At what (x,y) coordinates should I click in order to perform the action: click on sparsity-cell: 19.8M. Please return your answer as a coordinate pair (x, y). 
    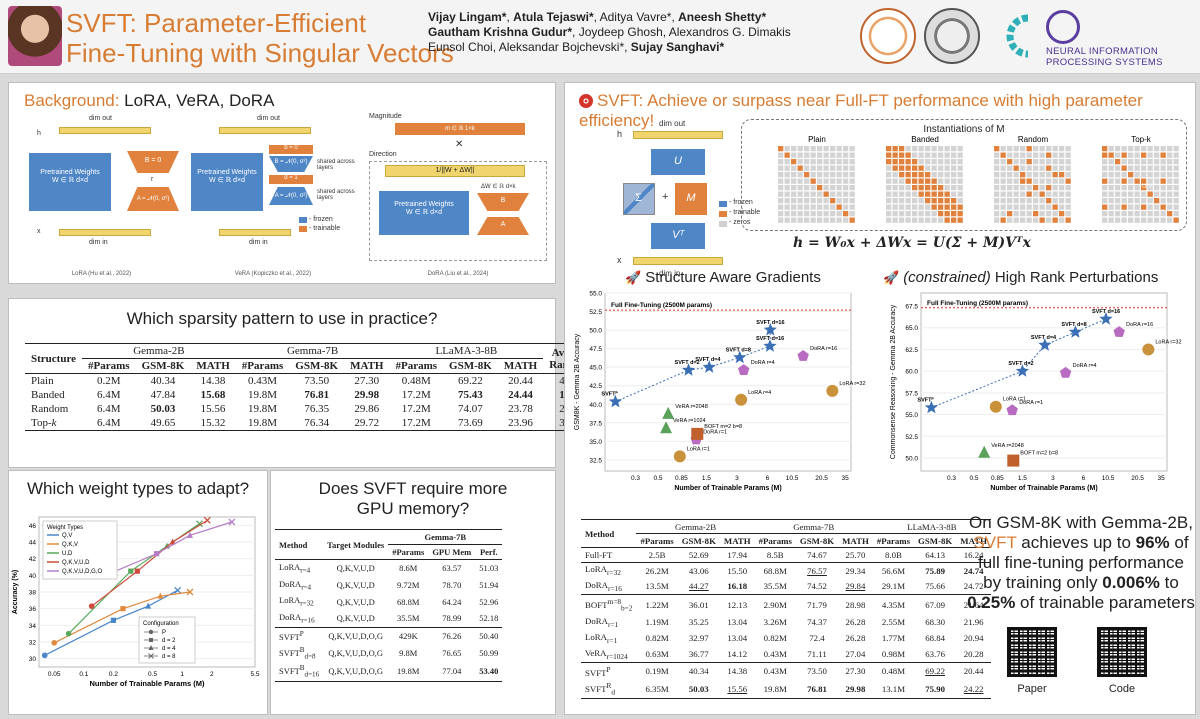
    Looking at the image, I should click on (263, 409).